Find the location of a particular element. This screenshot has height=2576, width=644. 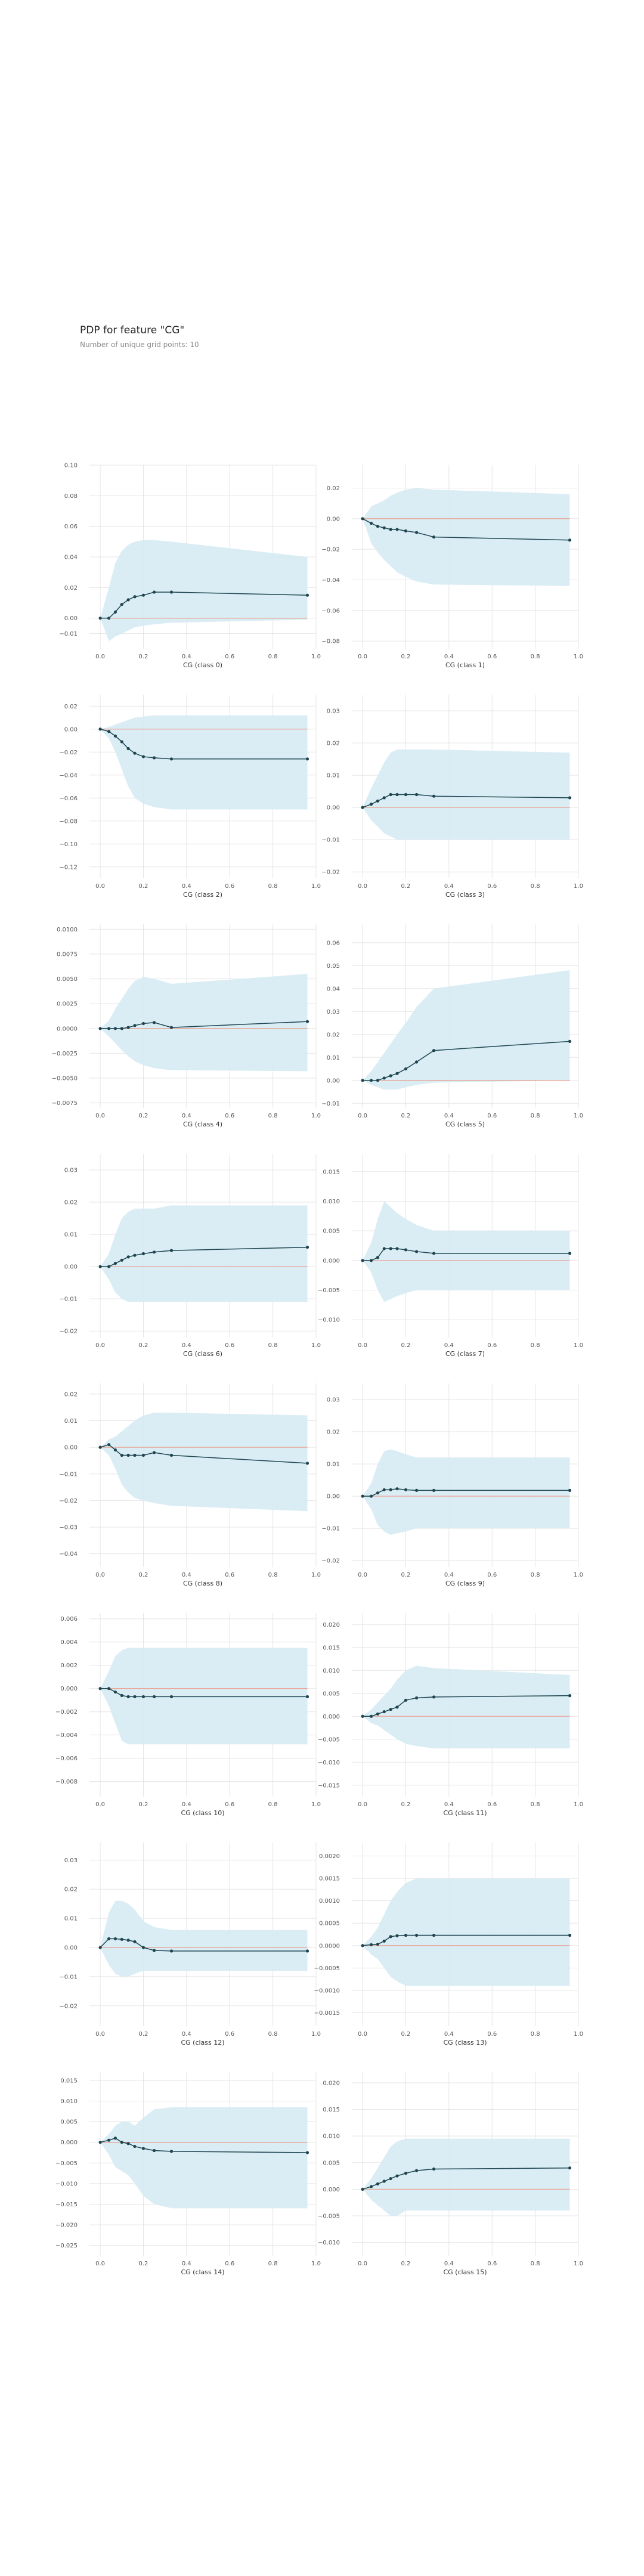

y-tick-label: 0.01 is located at coordinates (71, 1235).